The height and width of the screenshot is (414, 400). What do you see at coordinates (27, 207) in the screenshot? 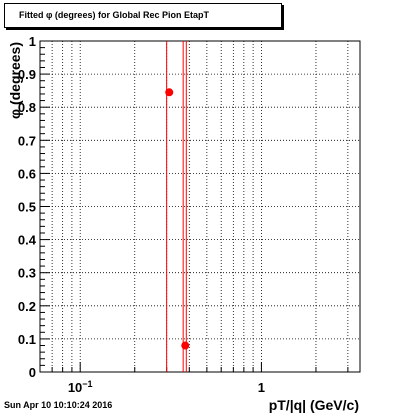
I see `y-tick-label: 0.5` at bounding box center [27, 207].